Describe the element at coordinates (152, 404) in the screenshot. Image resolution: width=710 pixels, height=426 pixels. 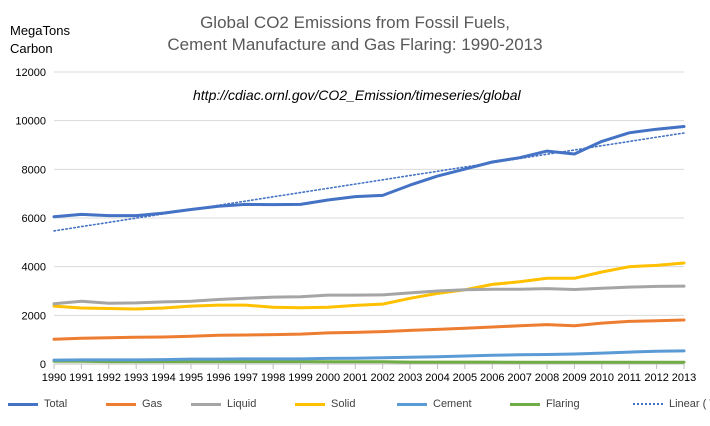
I see `legend-label: Gas` at that location.